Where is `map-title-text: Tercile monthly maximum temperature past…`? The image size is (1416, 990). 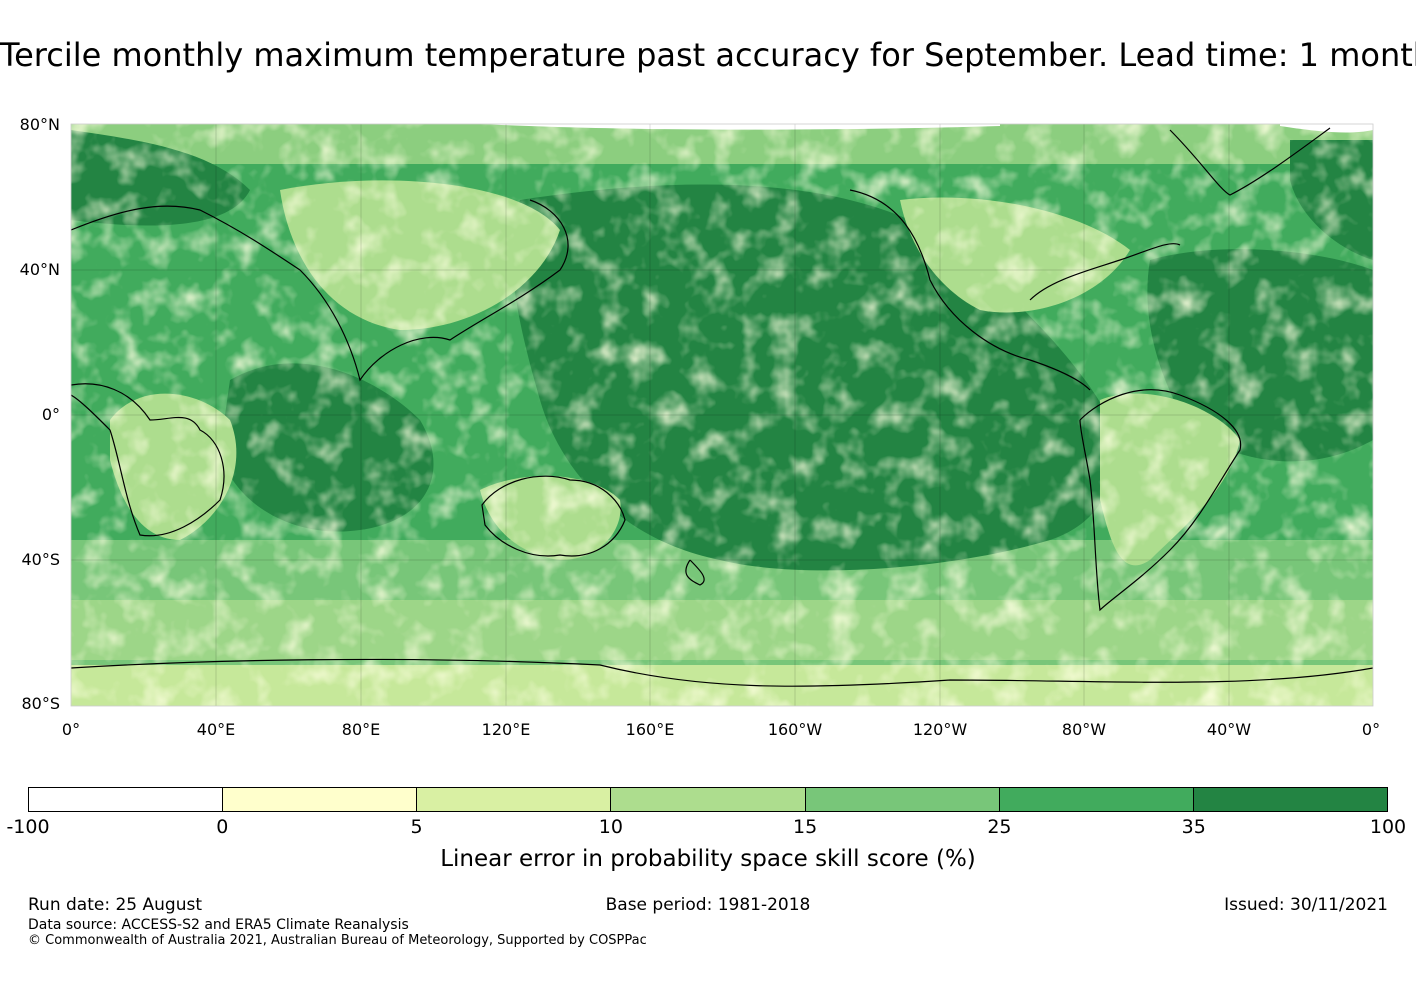
map-title-text: Tercile monthly maximum temperature past… is located at coordinates (708, 55).